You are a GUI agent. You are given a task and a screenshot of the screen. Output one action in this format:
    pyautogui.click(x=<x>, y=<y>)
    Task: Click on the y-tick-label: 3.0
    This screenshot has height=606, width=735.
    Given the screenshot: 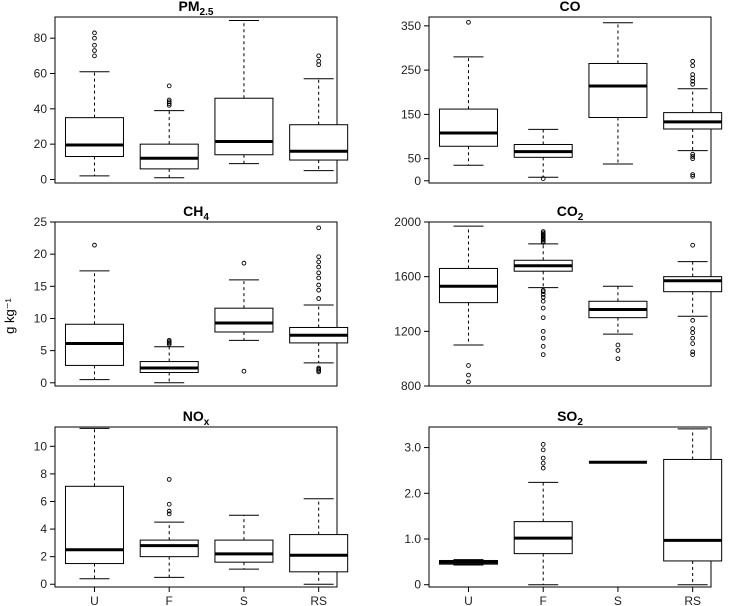 What is the action you would take?
    pyautogui.click(x=412, y=448)
    